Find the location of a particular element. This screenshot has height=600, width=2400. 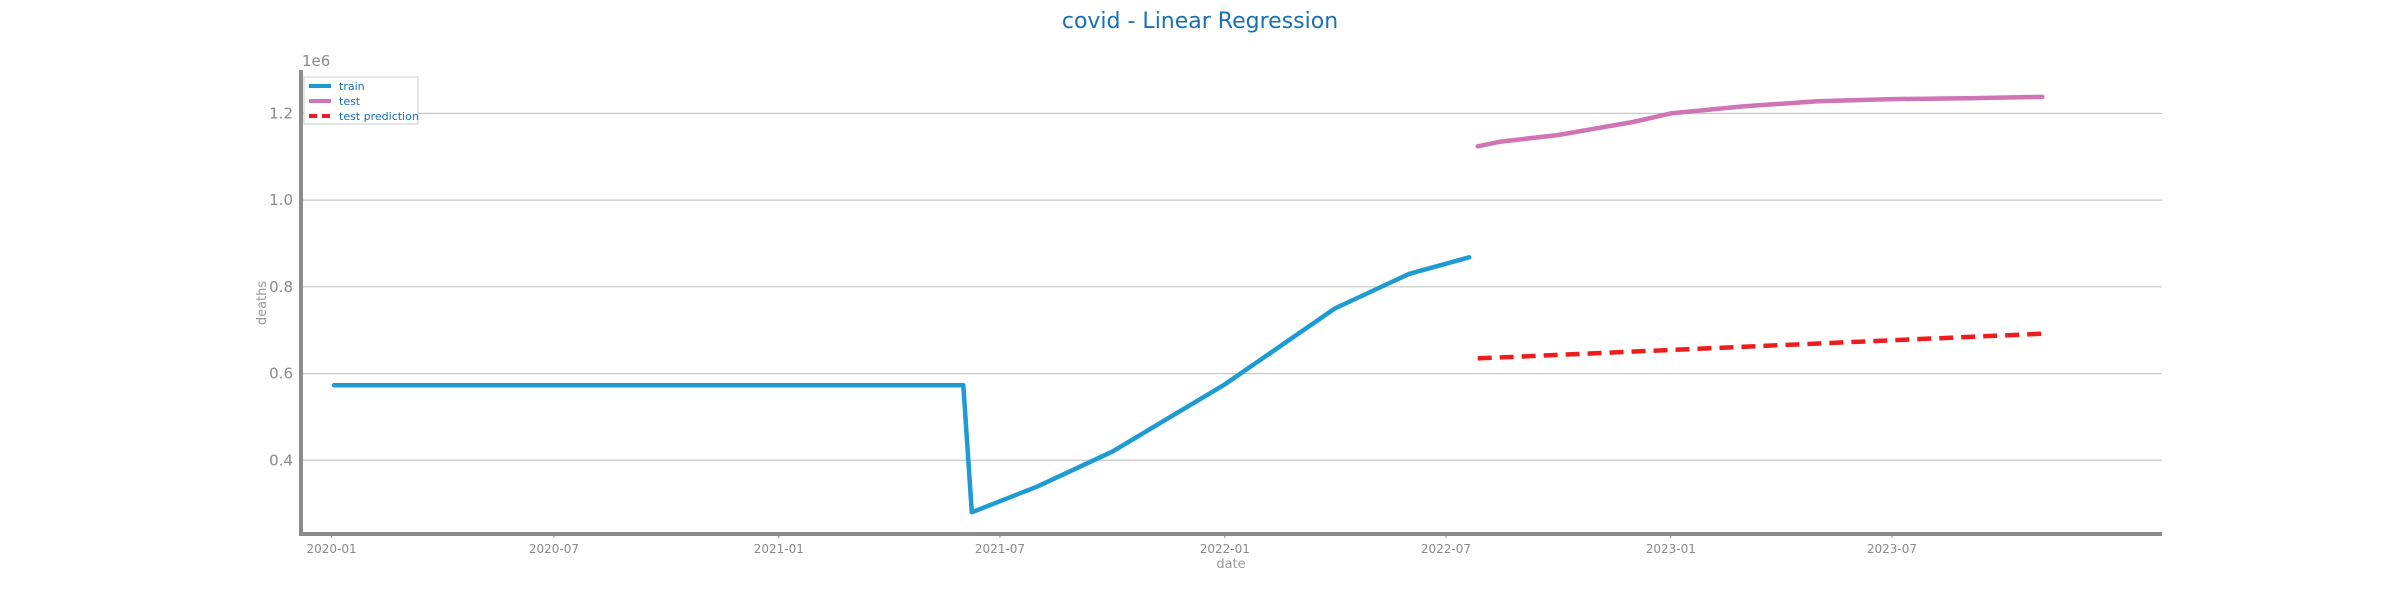

y-tick-label: 0.8 is located at coordinates (281, 287).